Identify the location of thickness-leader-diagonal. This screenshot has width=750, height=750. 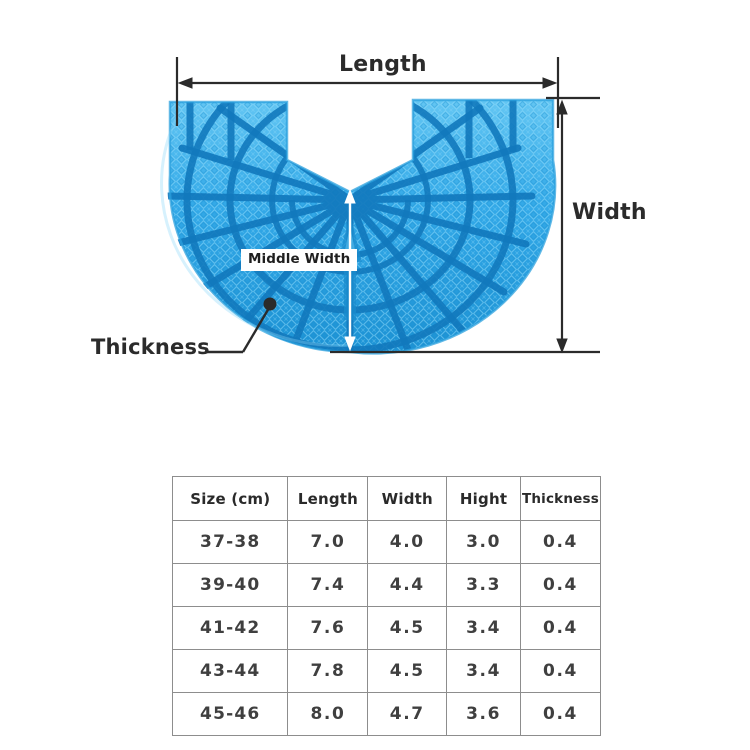
(256, 330).